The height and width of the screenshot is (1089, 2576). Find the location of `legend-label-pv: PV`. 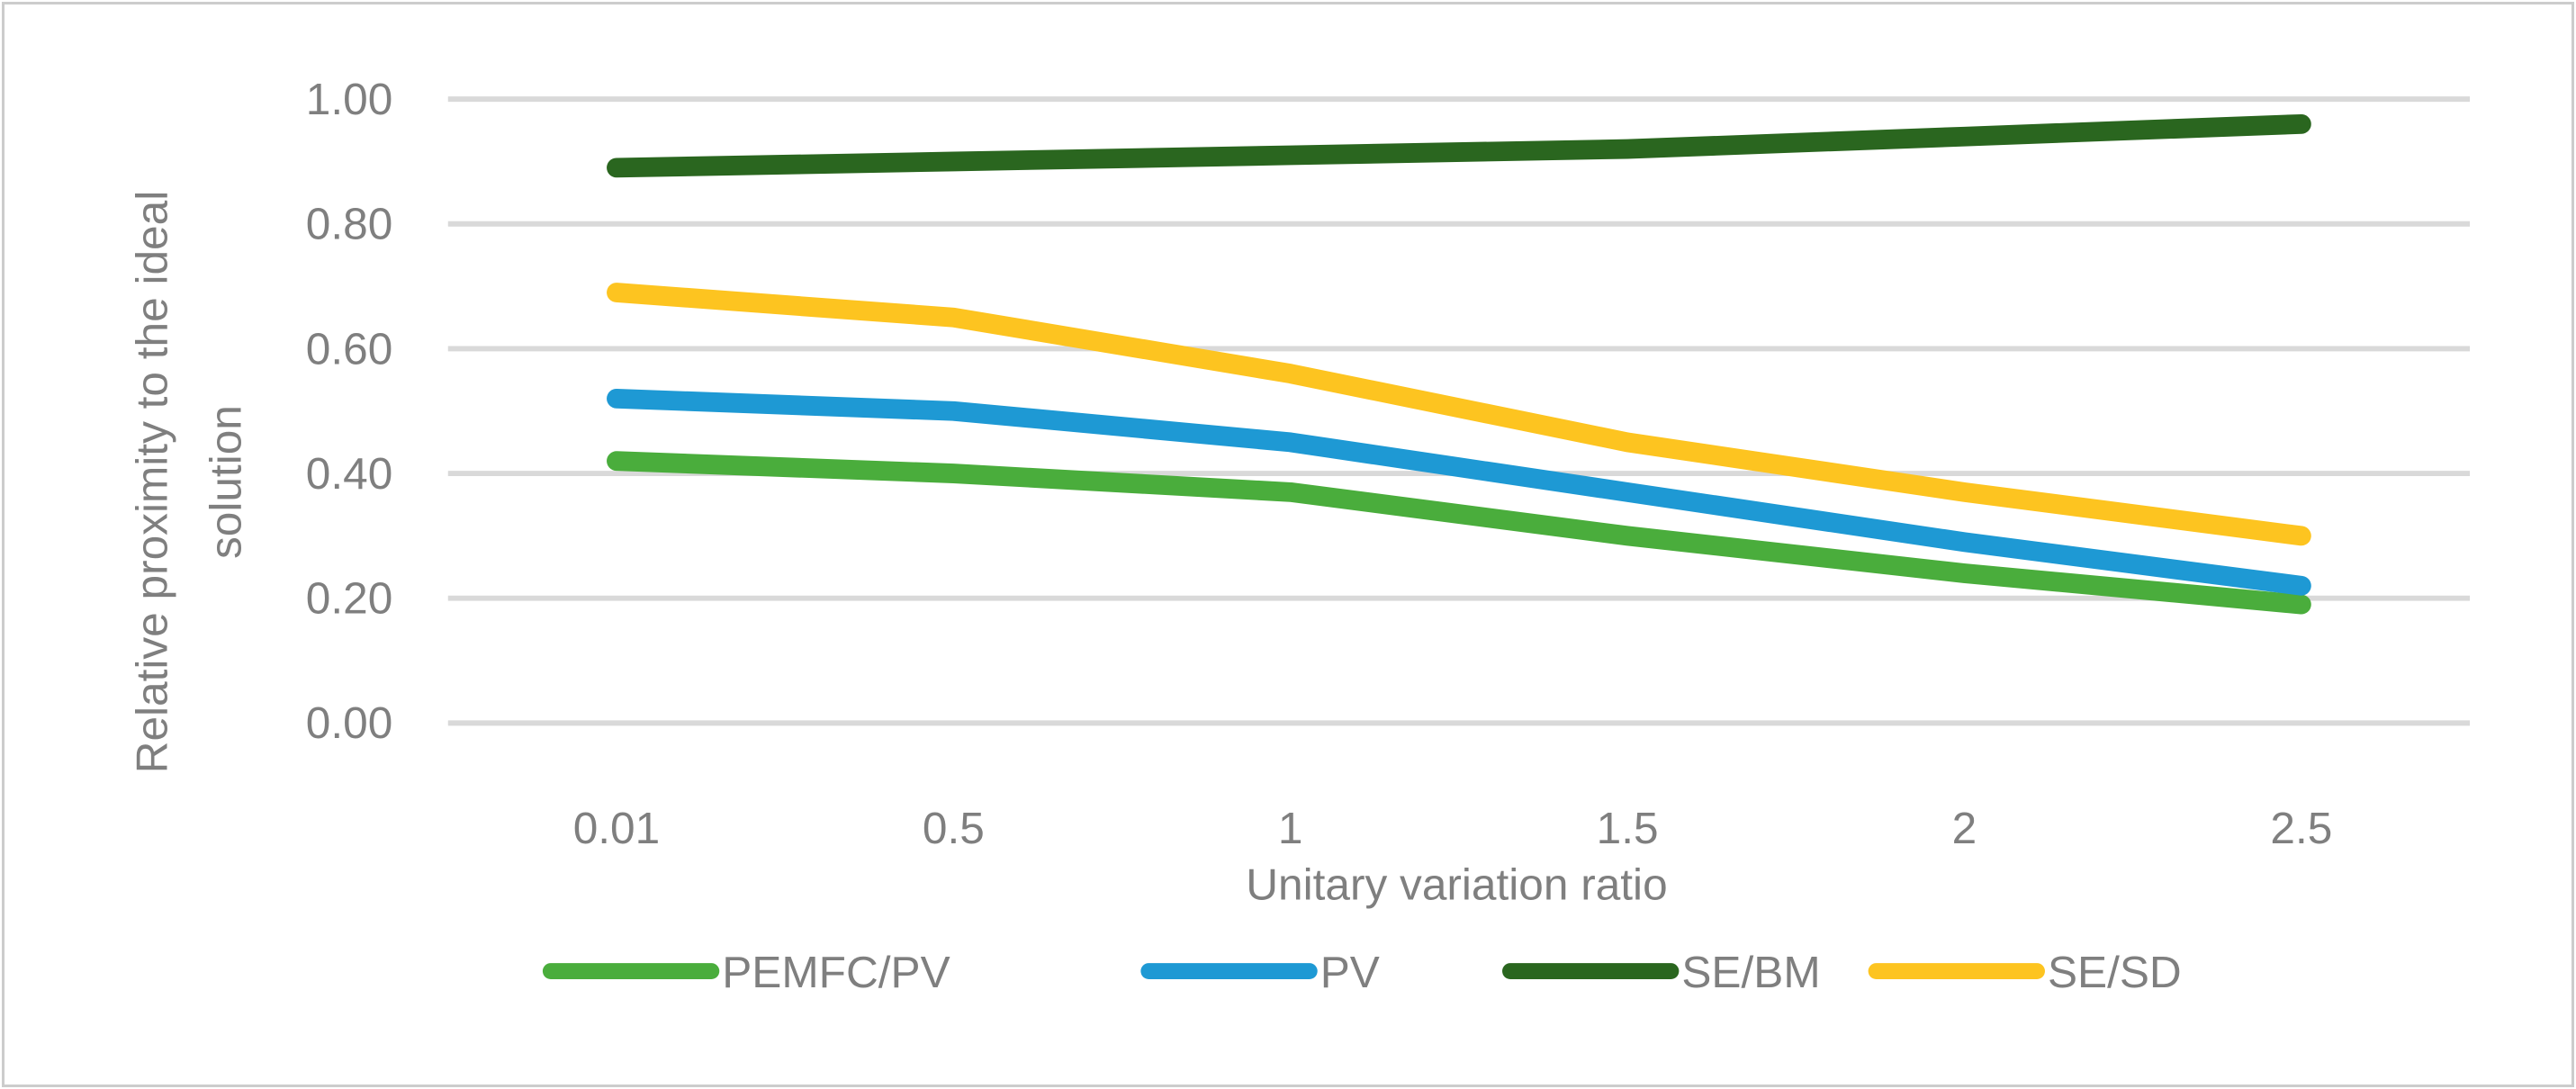

legend-label-pv: PV is located at coordinates (1350, 972).